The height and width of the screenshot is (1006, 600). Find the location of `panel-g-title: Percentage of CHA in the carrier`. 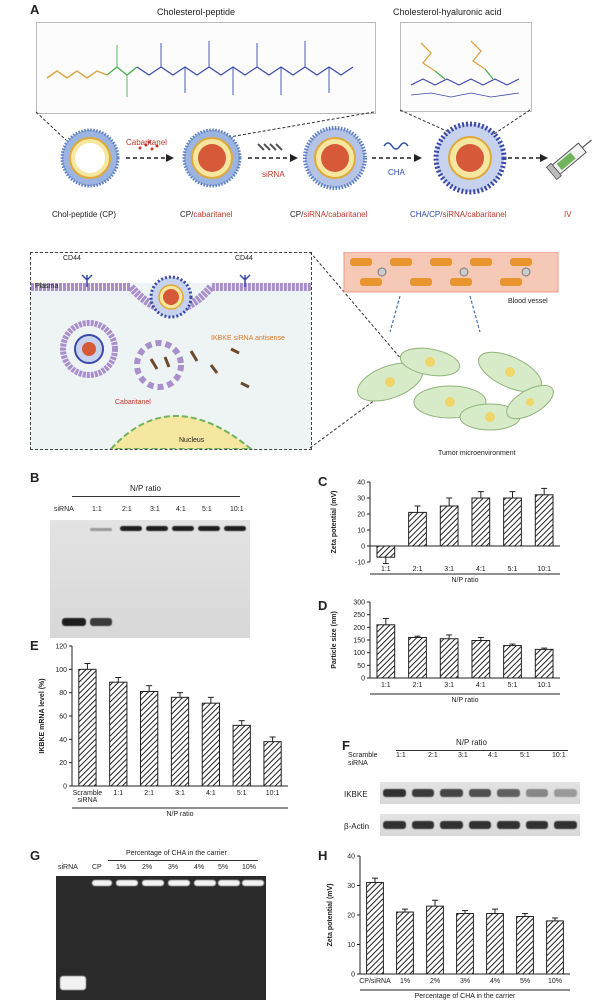

panel-g-title: Percentage of CHA in the carrier is located at coordinates (176, 853).